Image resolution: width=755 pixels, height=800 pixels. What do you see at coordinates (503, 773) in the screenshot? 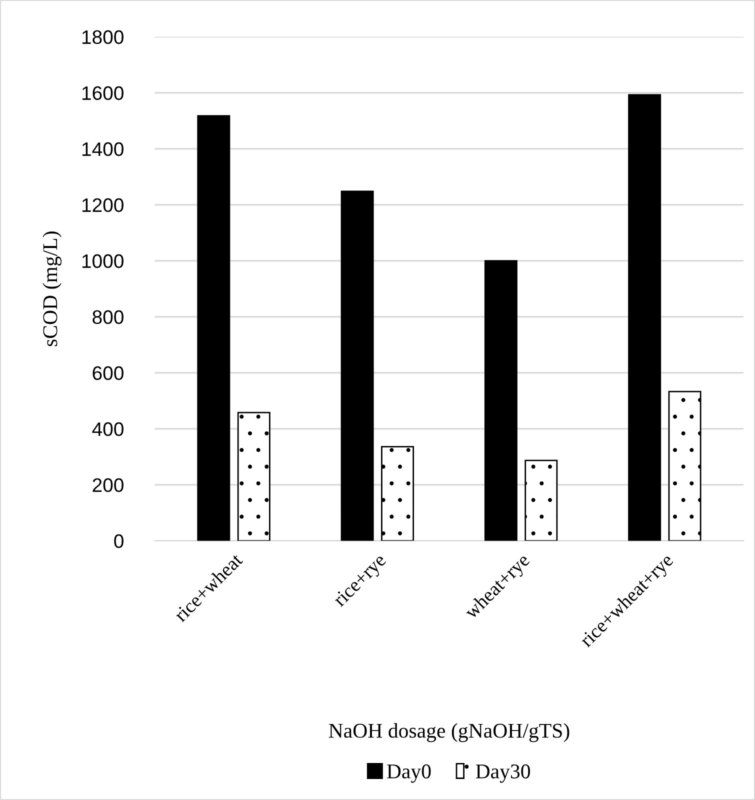
I see `legend-label: Day30` at bounding box center [503, 773].